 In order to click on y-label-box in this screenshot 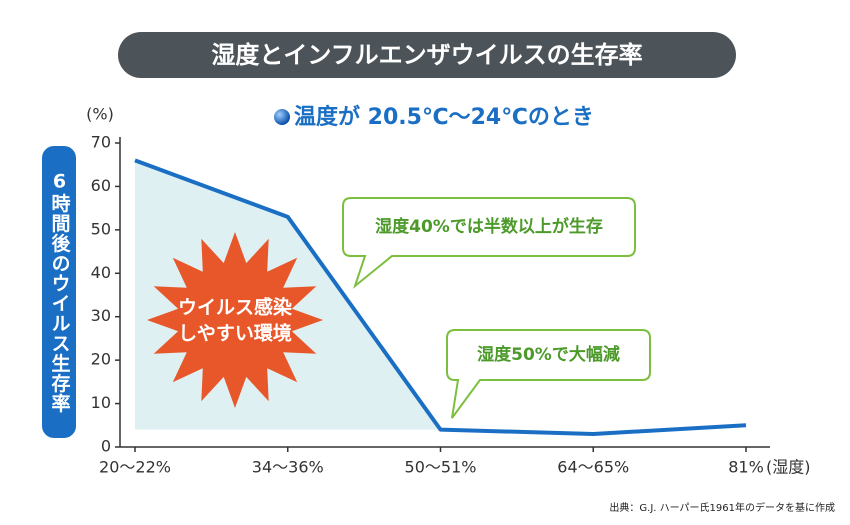, I will do `click(59, 292)`.